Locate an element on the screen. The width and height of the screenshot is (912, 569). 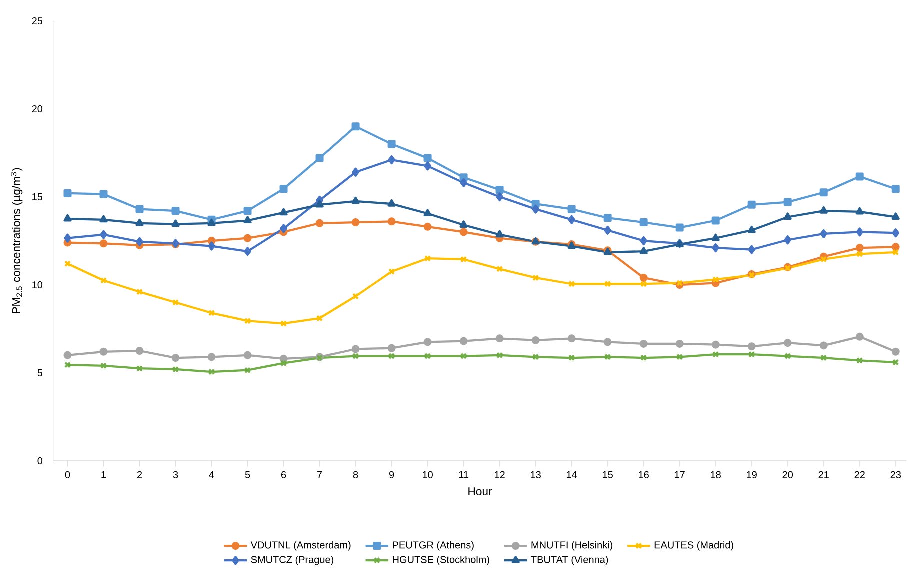
x-tick-label: 20 is located at coordinates (788, 474).